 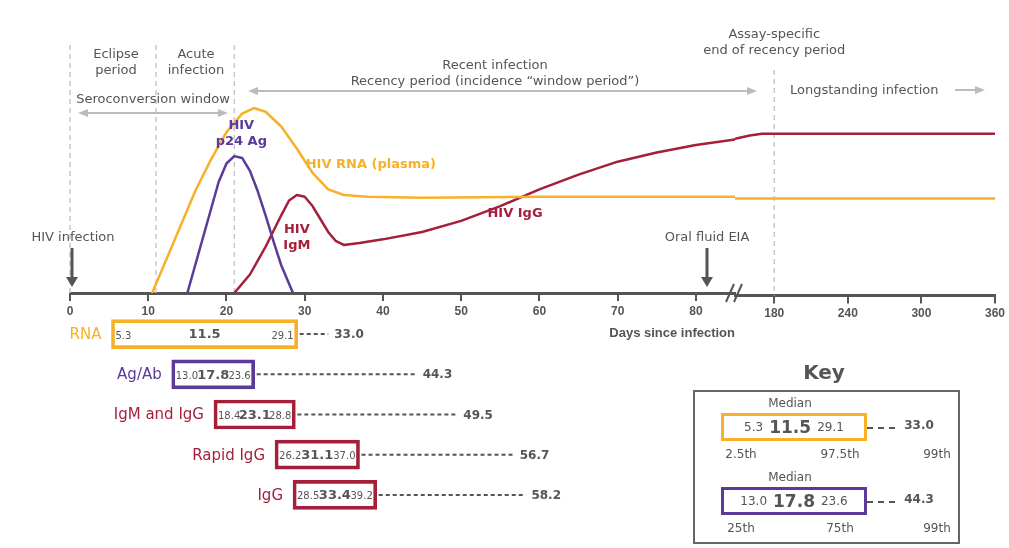 I want to click on x-tick-label: 60, so click(x=539, y=310).